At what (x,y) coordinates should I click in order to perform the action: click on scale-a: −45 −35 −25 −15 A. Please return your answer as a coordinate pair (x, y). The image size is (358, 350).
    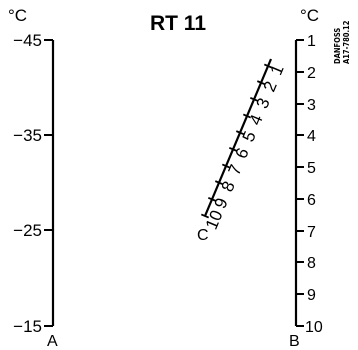
    Looking at the image, I should click on (35, 190).